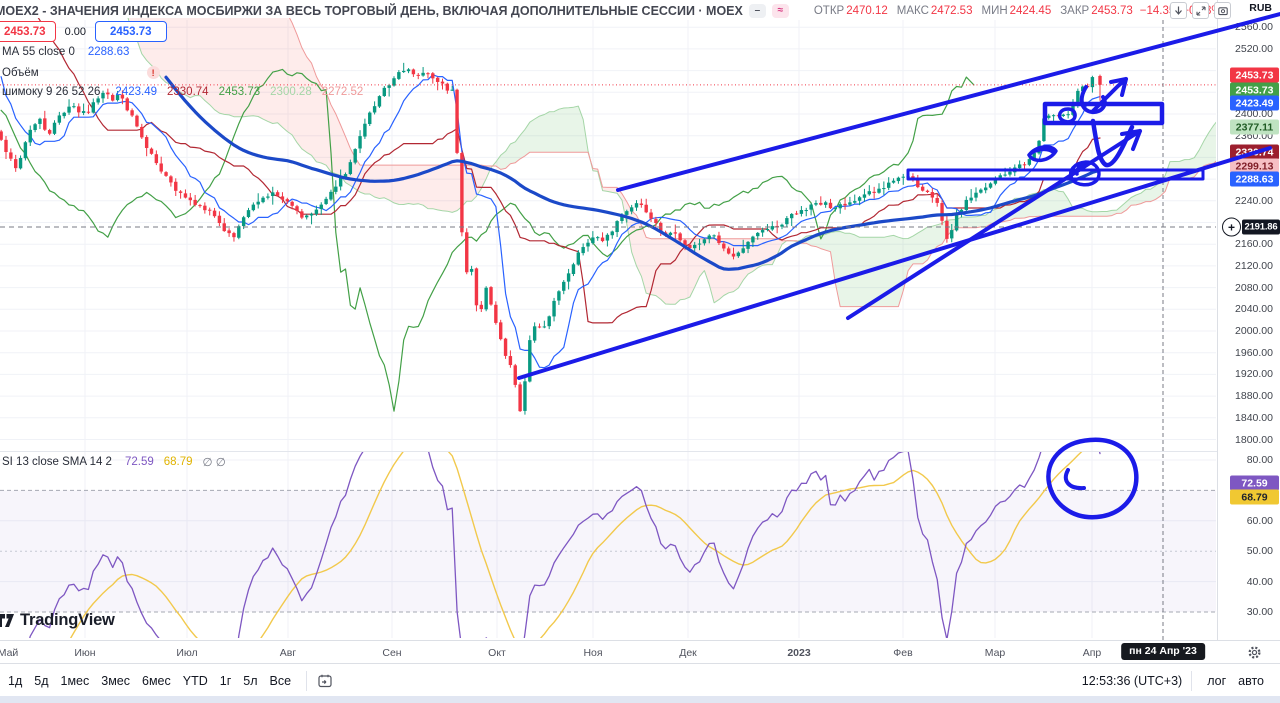 This screenshot has width=1280, height=703. What do you see at coordinates (1254, 244) in the screenshot?
I see `price-axis-label: 2160.00` at bounding box center [1254, 244].